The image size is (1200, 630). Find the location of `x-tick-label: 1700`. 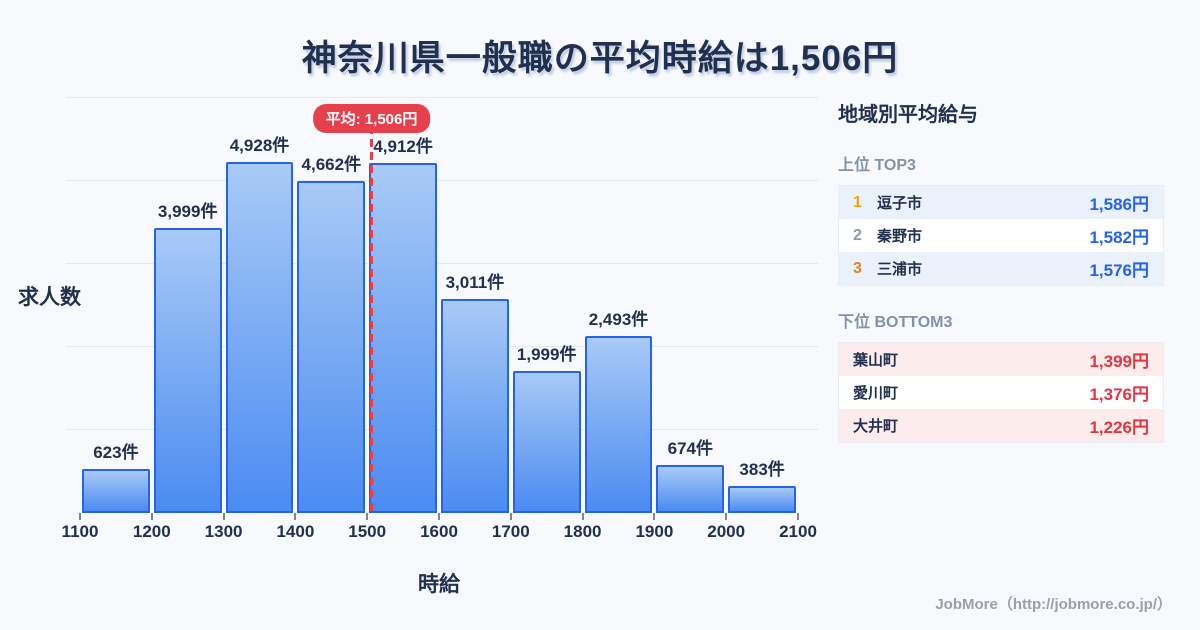

x-tick-label: 1700 is located at coordinates (510, 531).